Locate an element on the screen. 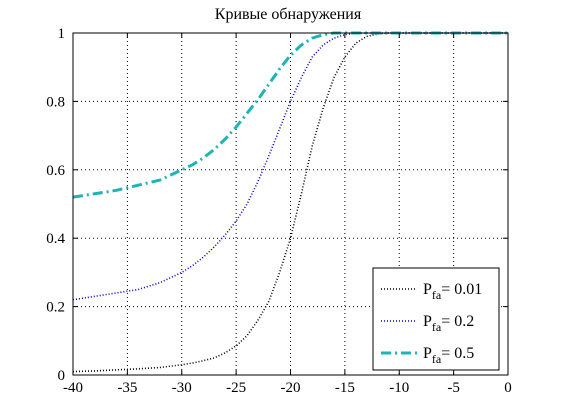  x-tick-label: -35 is located at coordinates (127, 388).